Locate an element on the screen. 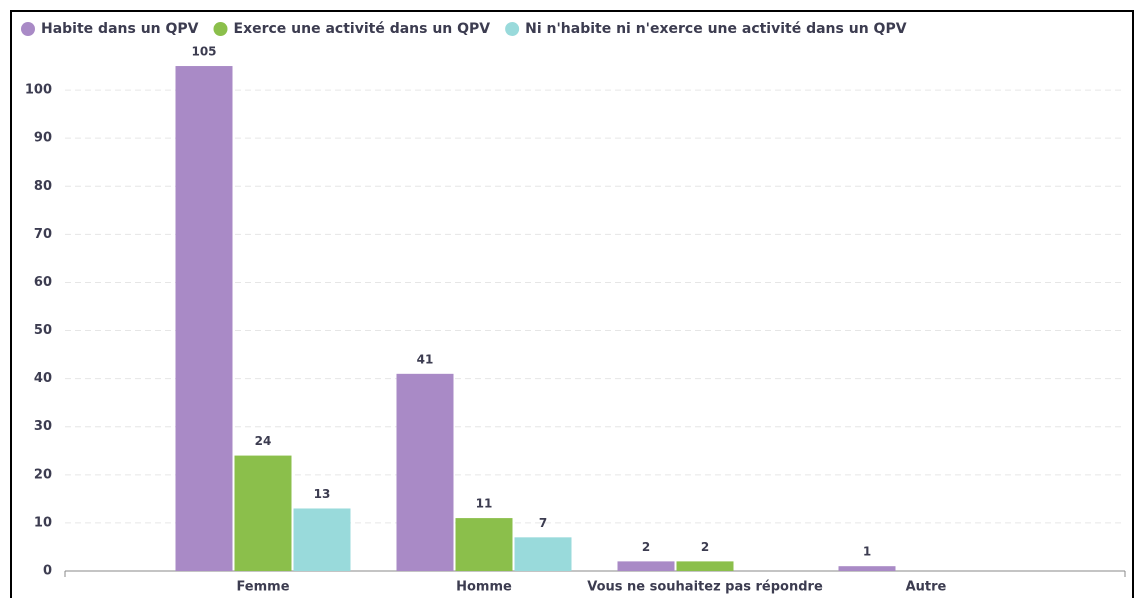 The height and width of the screenshot is (598, 1136). value-label: 41 is located at coordinates (425, 359).